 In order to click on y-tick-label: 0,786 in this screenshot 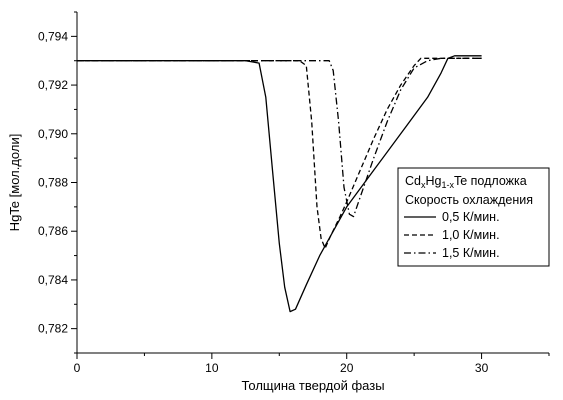, I will do `click(53, 231)`.